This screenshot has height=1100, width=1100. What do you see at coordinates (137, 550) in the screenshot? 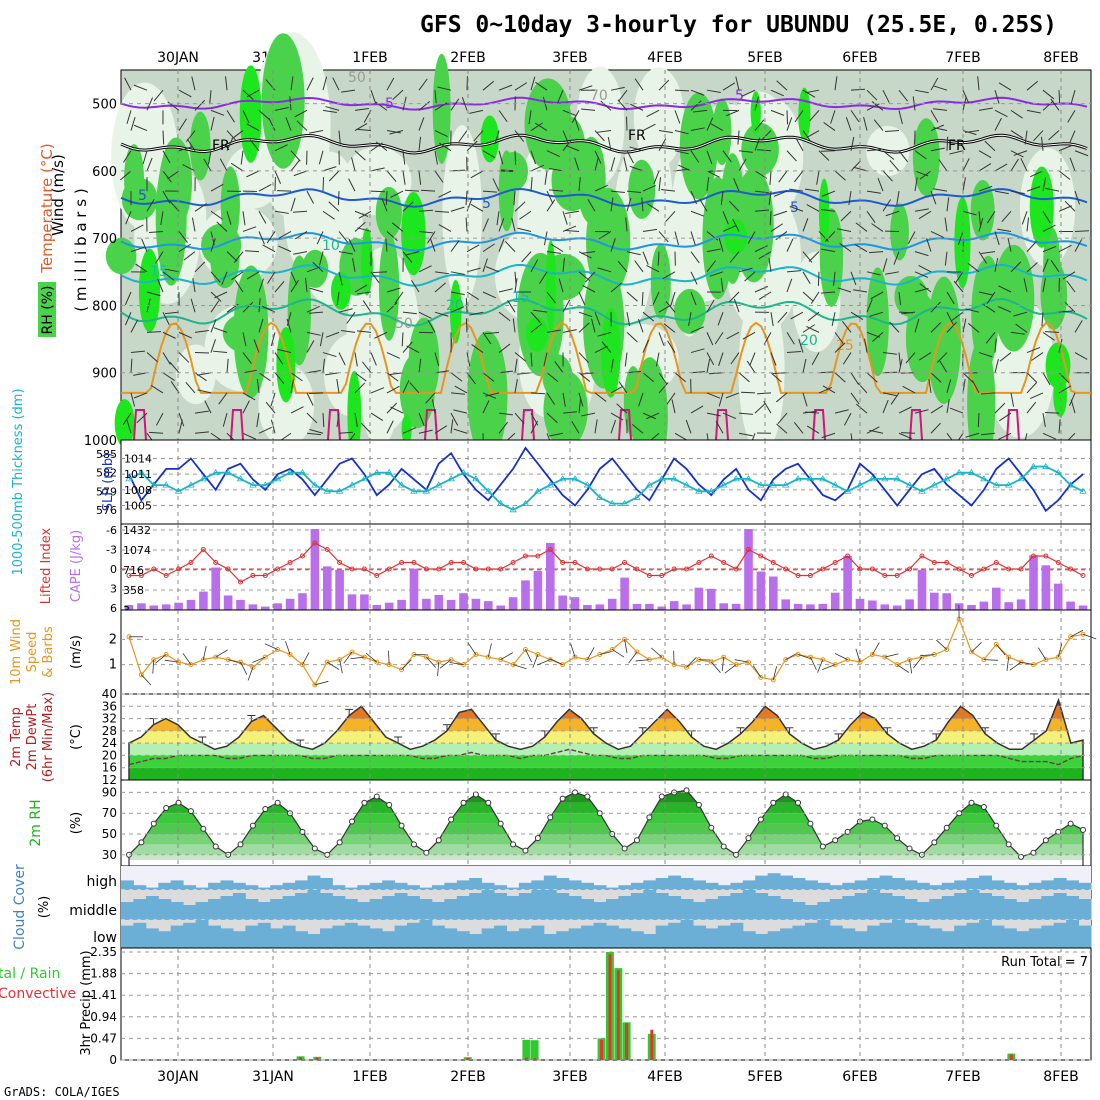
I see `cape-tick-1074: 1074` at bounding box center [137, 550].